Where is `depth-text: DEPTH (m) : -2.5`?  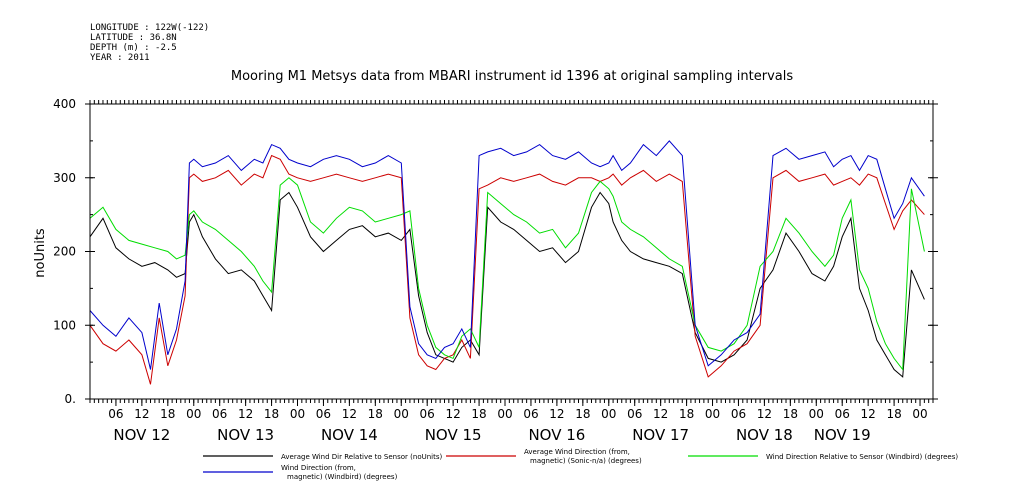
depth-text: DEPTH (m) : -2.5 is located at coordinates (133, 48).